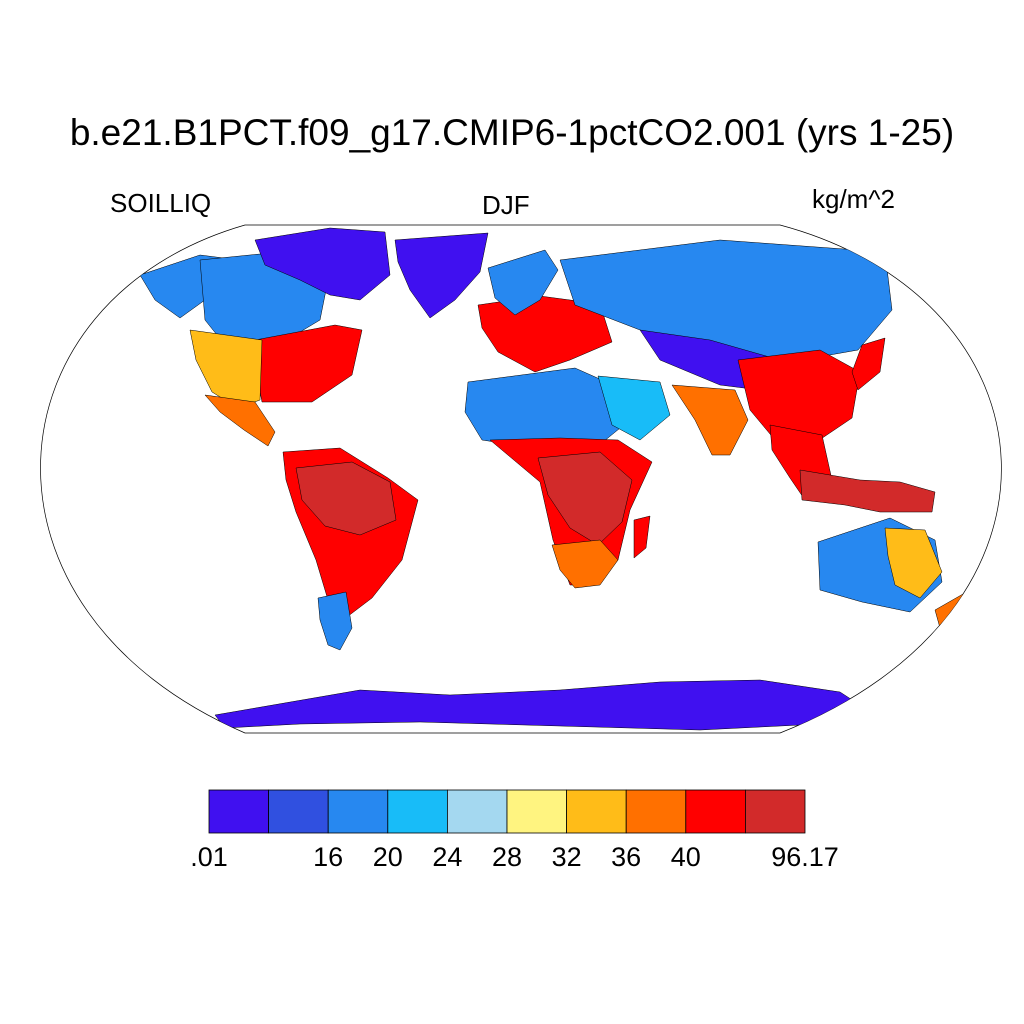 This screenshot has height=1024, width=1024. What do you see at coordinates (447, 857) in the screenshot?
I see `colorbar-label: 24` at bounding box center [447, 857].